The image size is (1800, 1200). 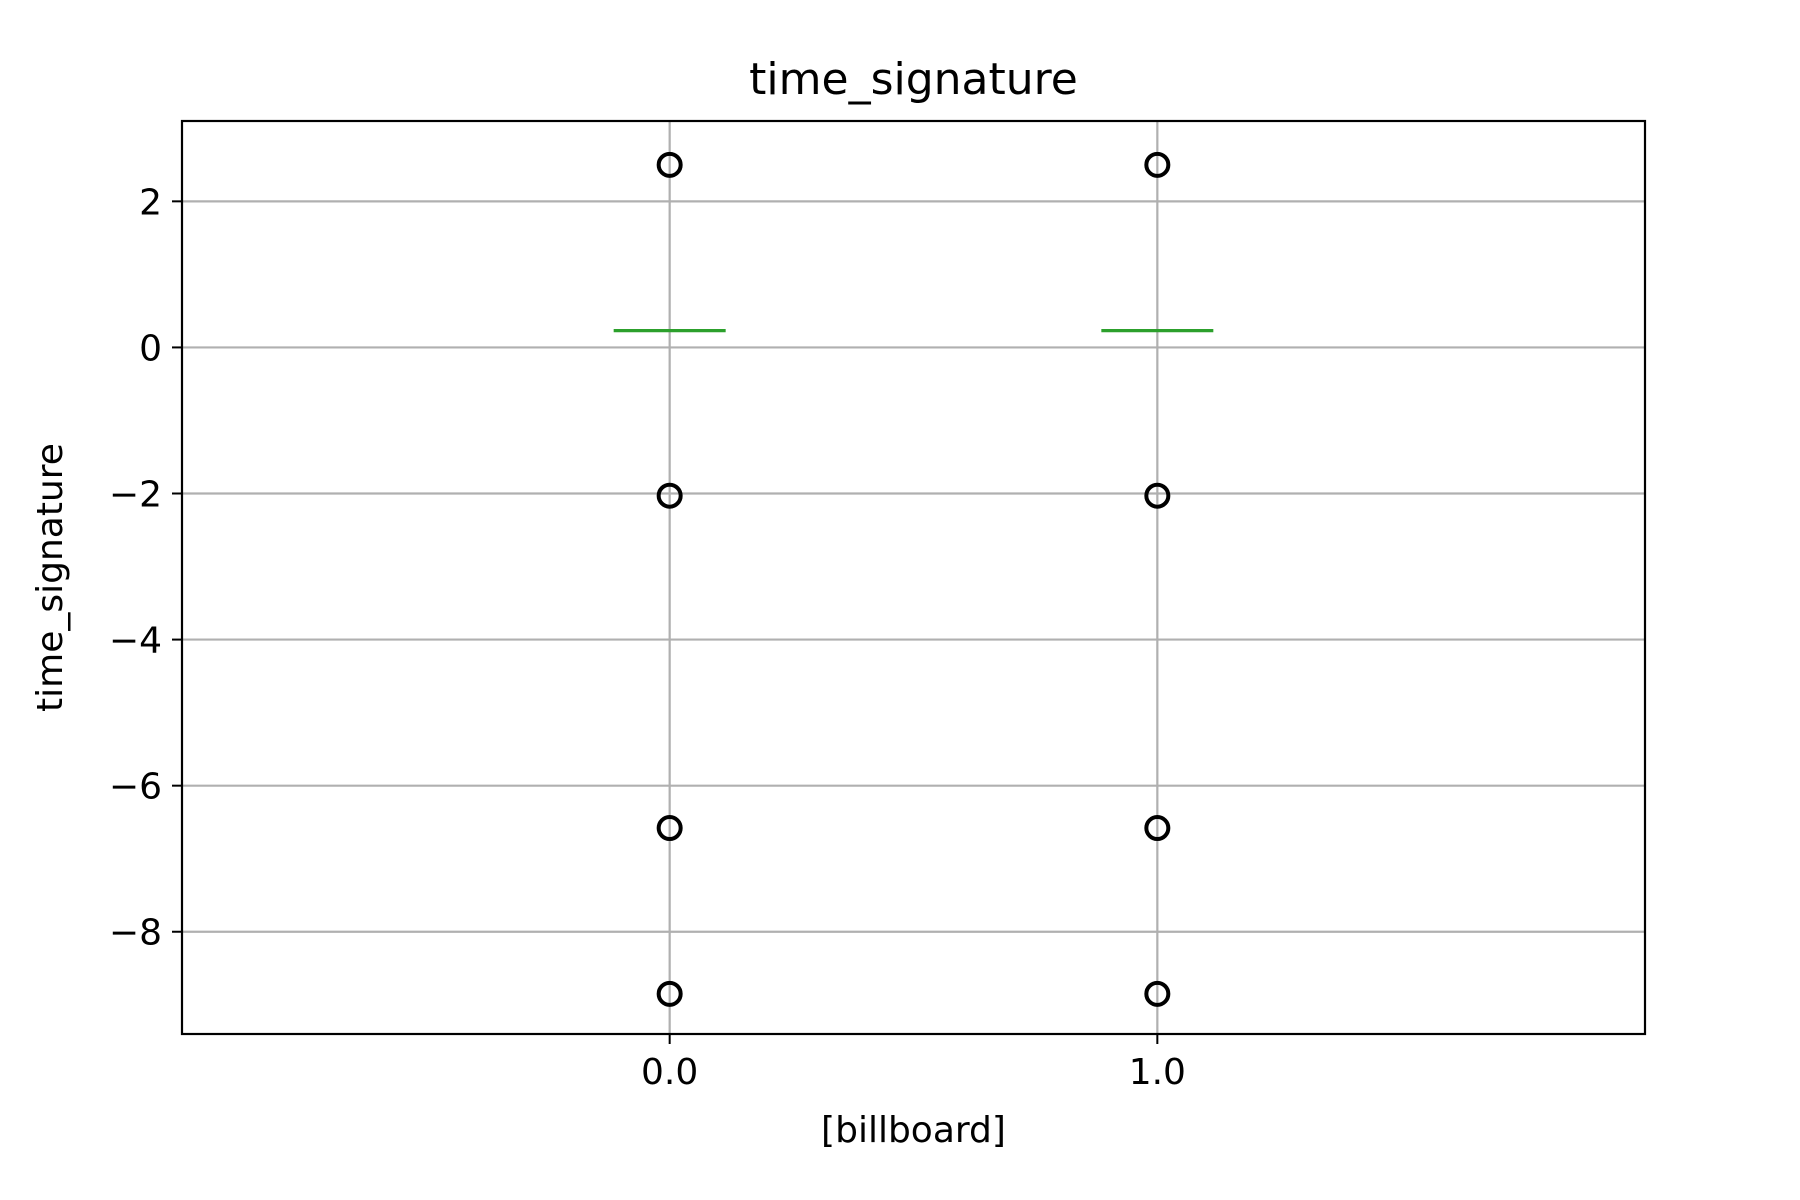 What do you see at coordinates (913, 1130) in the screenshot?
I see `x-axis-label: [billboard]` at bounding box center [913, 1130].